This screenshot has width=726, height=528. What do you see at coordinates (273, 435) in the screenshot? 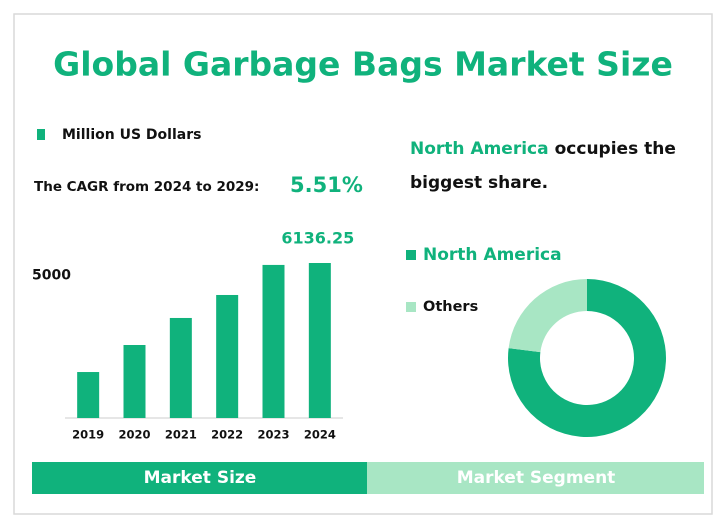
I see `x-tick-label: 2023` at bounding box center [273, 435].